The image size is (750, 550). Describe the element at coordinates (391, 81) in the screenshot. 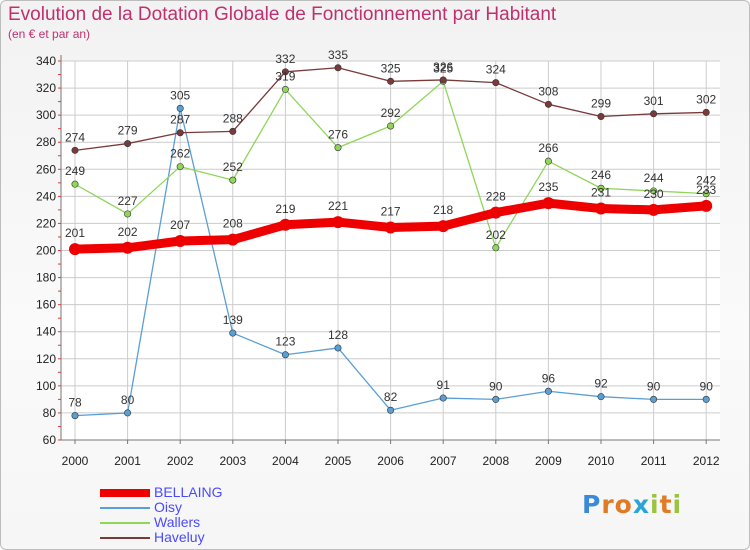

I see `point-haveluy-2006` at that location.